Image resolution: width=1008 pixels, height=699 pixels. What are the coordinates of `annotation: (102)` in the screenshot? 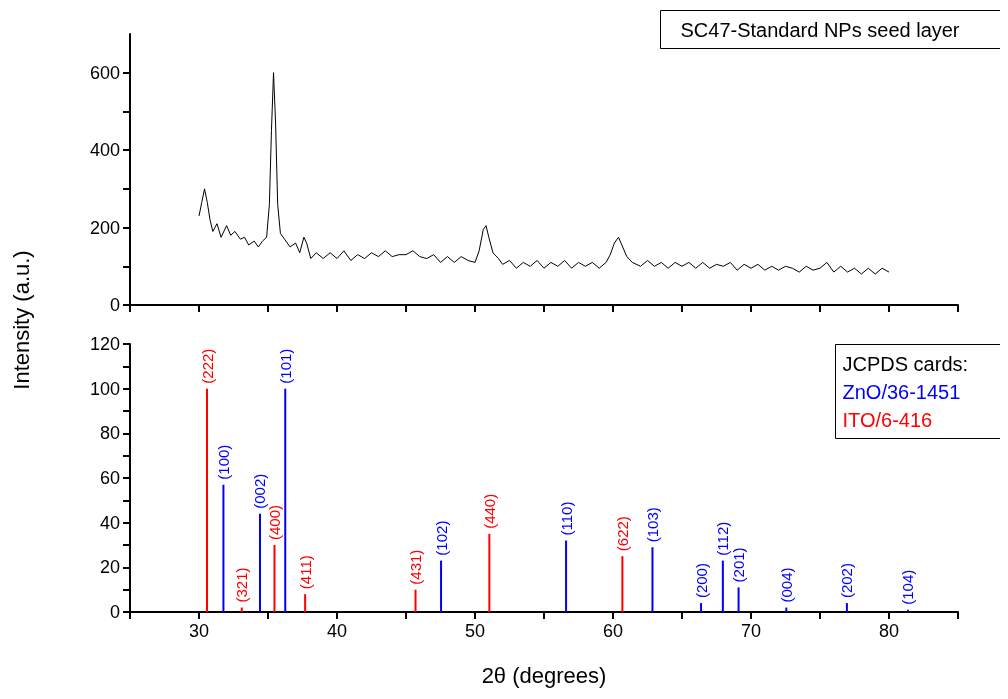 It's located at (441, 538).